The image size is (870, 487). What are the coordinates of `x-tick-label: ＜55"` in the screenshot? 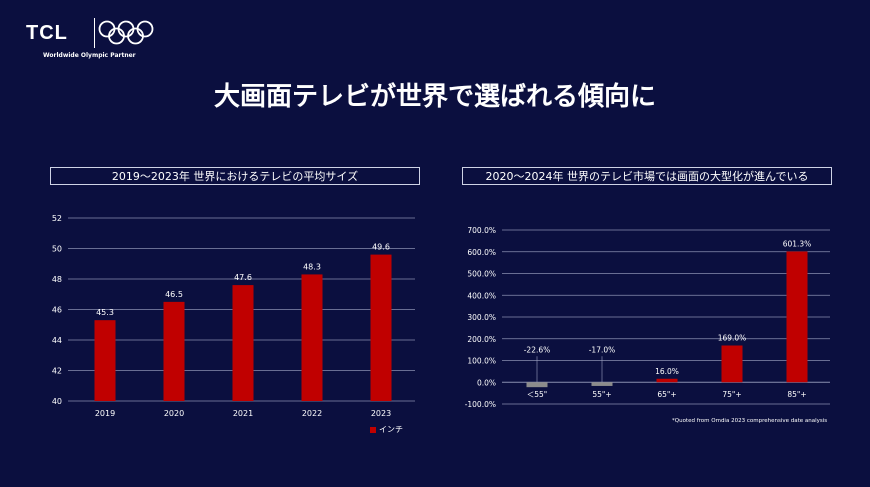 It's located at (537, 394).